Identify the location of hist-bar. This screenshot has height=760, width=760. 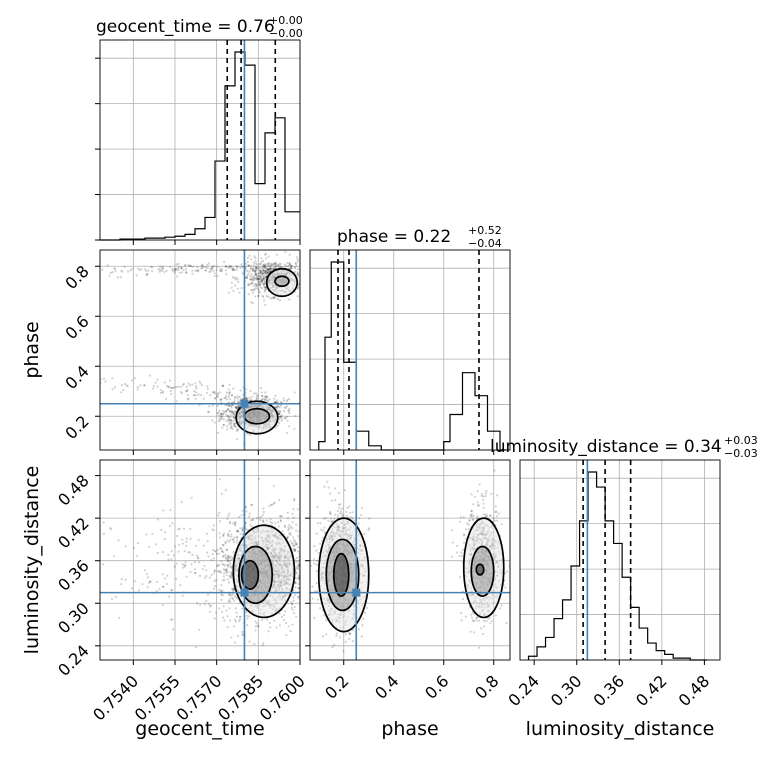
(660, 655).